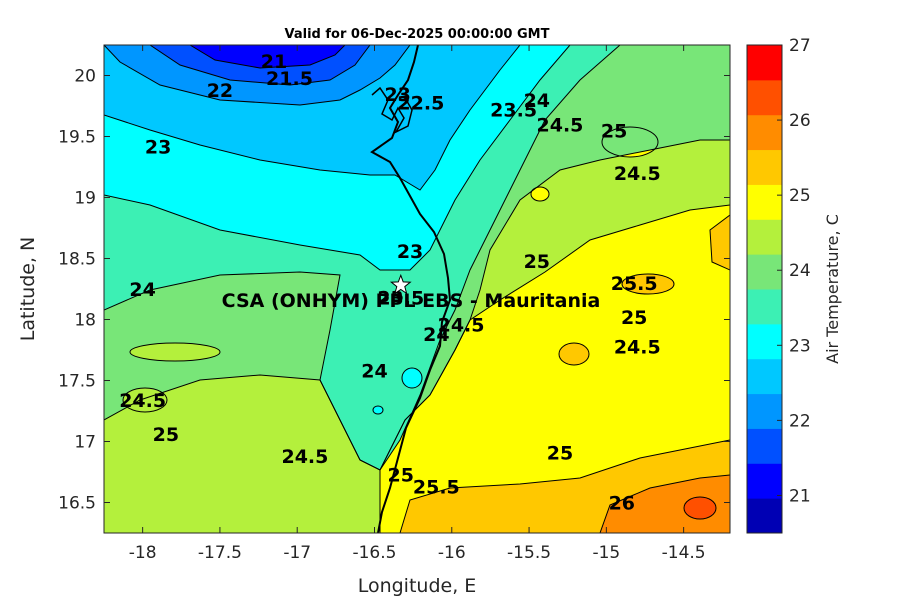  Describe the element at coordinates (800, 421) in the screenshot. I see `colorbar-tick-label: 22` at that location.